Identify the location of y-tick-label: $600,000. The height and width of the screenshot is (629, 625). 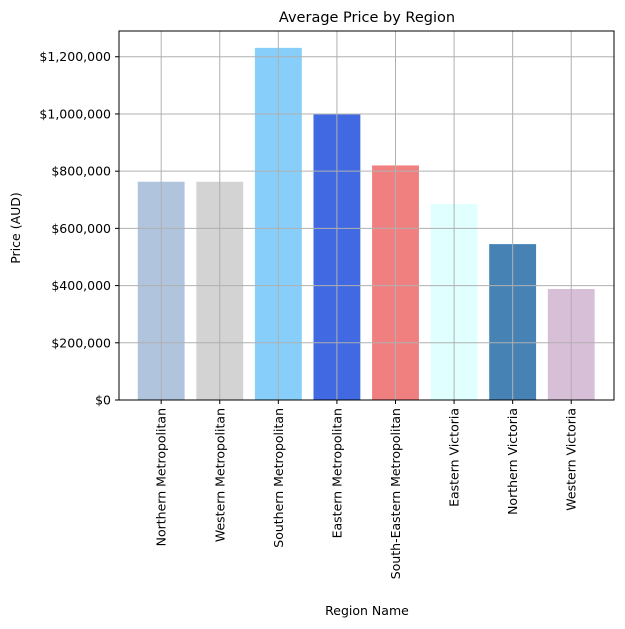
(81, 228).